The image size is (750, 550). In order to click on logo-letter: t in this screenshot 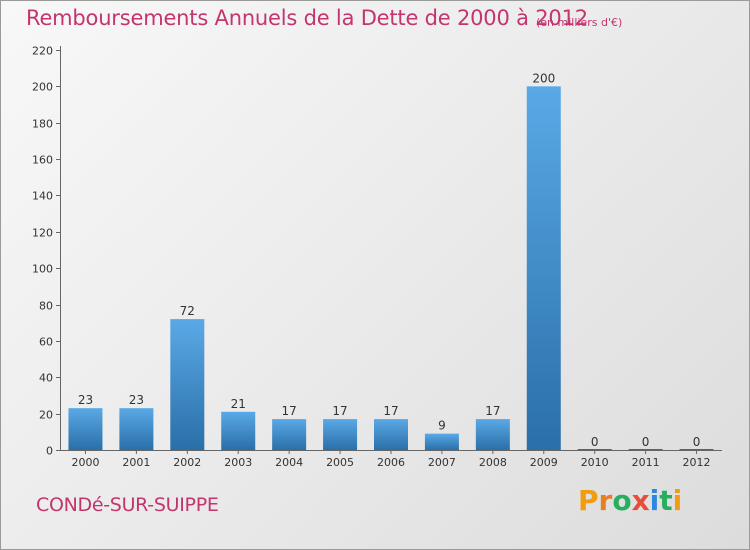, I will do `click(666, 500)`.